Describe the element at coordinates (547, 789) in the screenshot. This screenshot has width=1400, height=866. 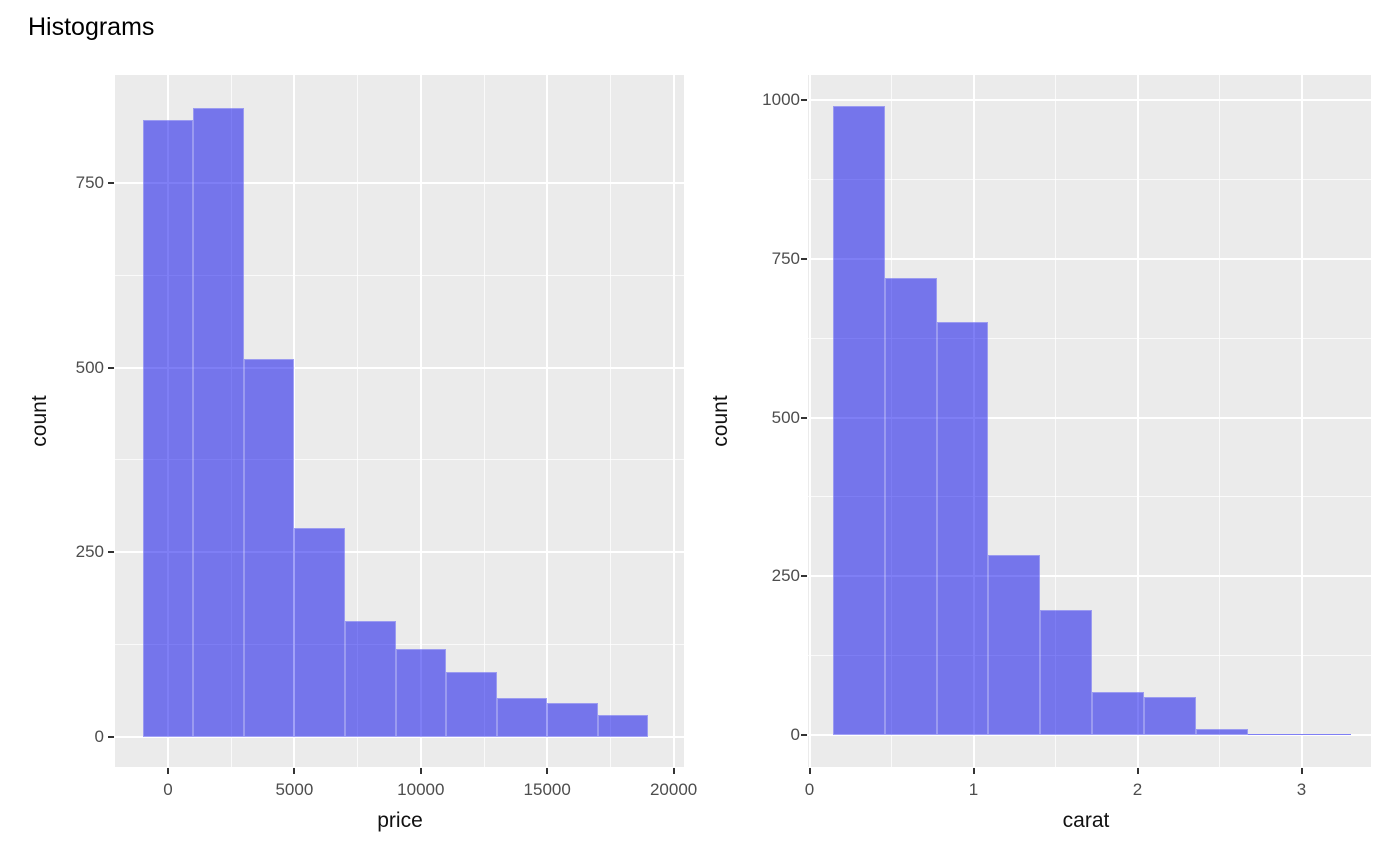
I see `x-tick-label: 15000` at that location.